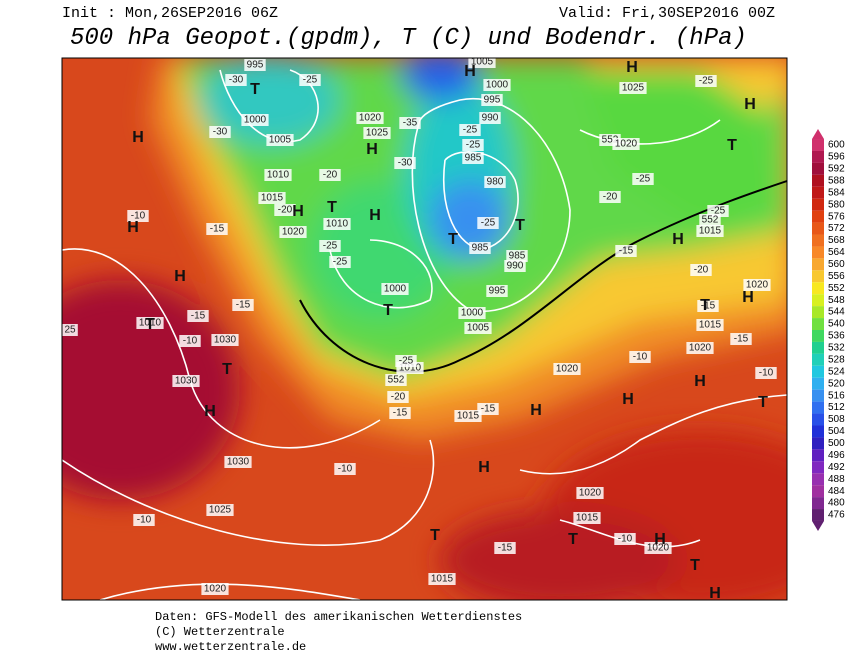  Describe the element at coordinates (836, 204) in the screenshot. I see `colorbar-label: 580` at that location.